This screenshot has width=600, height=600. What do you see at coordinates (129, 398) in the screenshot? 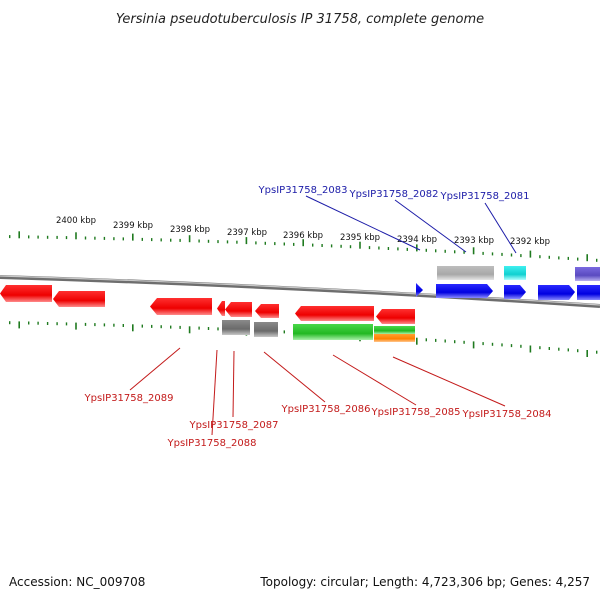
I see `gene-label: YpsIP31758_2089` at bounding box center [129, 398].